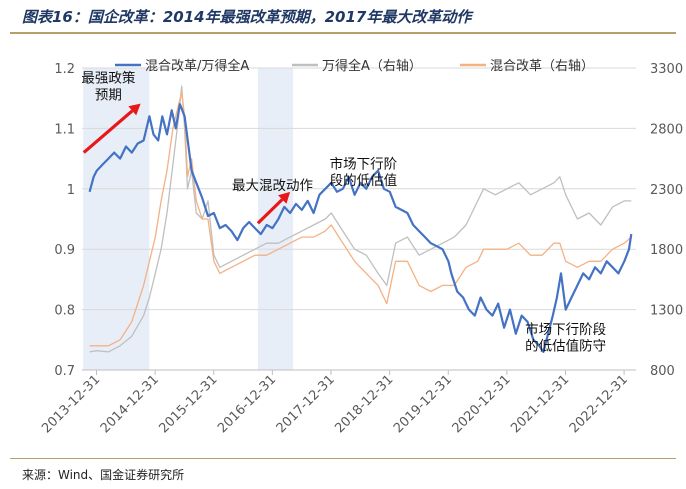 This screenshot has width=686, height=489. What do you see at coordinates (540, 404) in the screenshot?
I see `x-tick-label: 2021-12-31` at bounding box center [540, 404].